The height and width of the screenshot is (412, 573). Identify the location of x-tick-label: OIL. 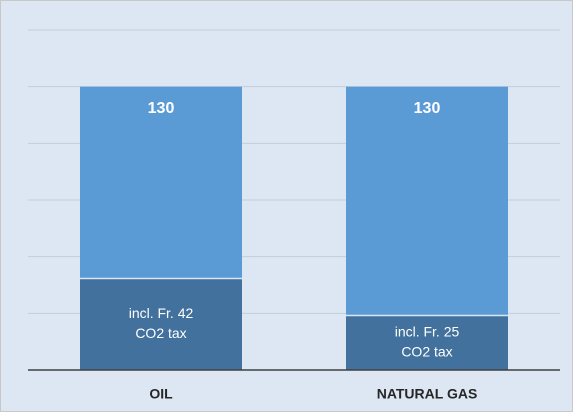
(161, 394).